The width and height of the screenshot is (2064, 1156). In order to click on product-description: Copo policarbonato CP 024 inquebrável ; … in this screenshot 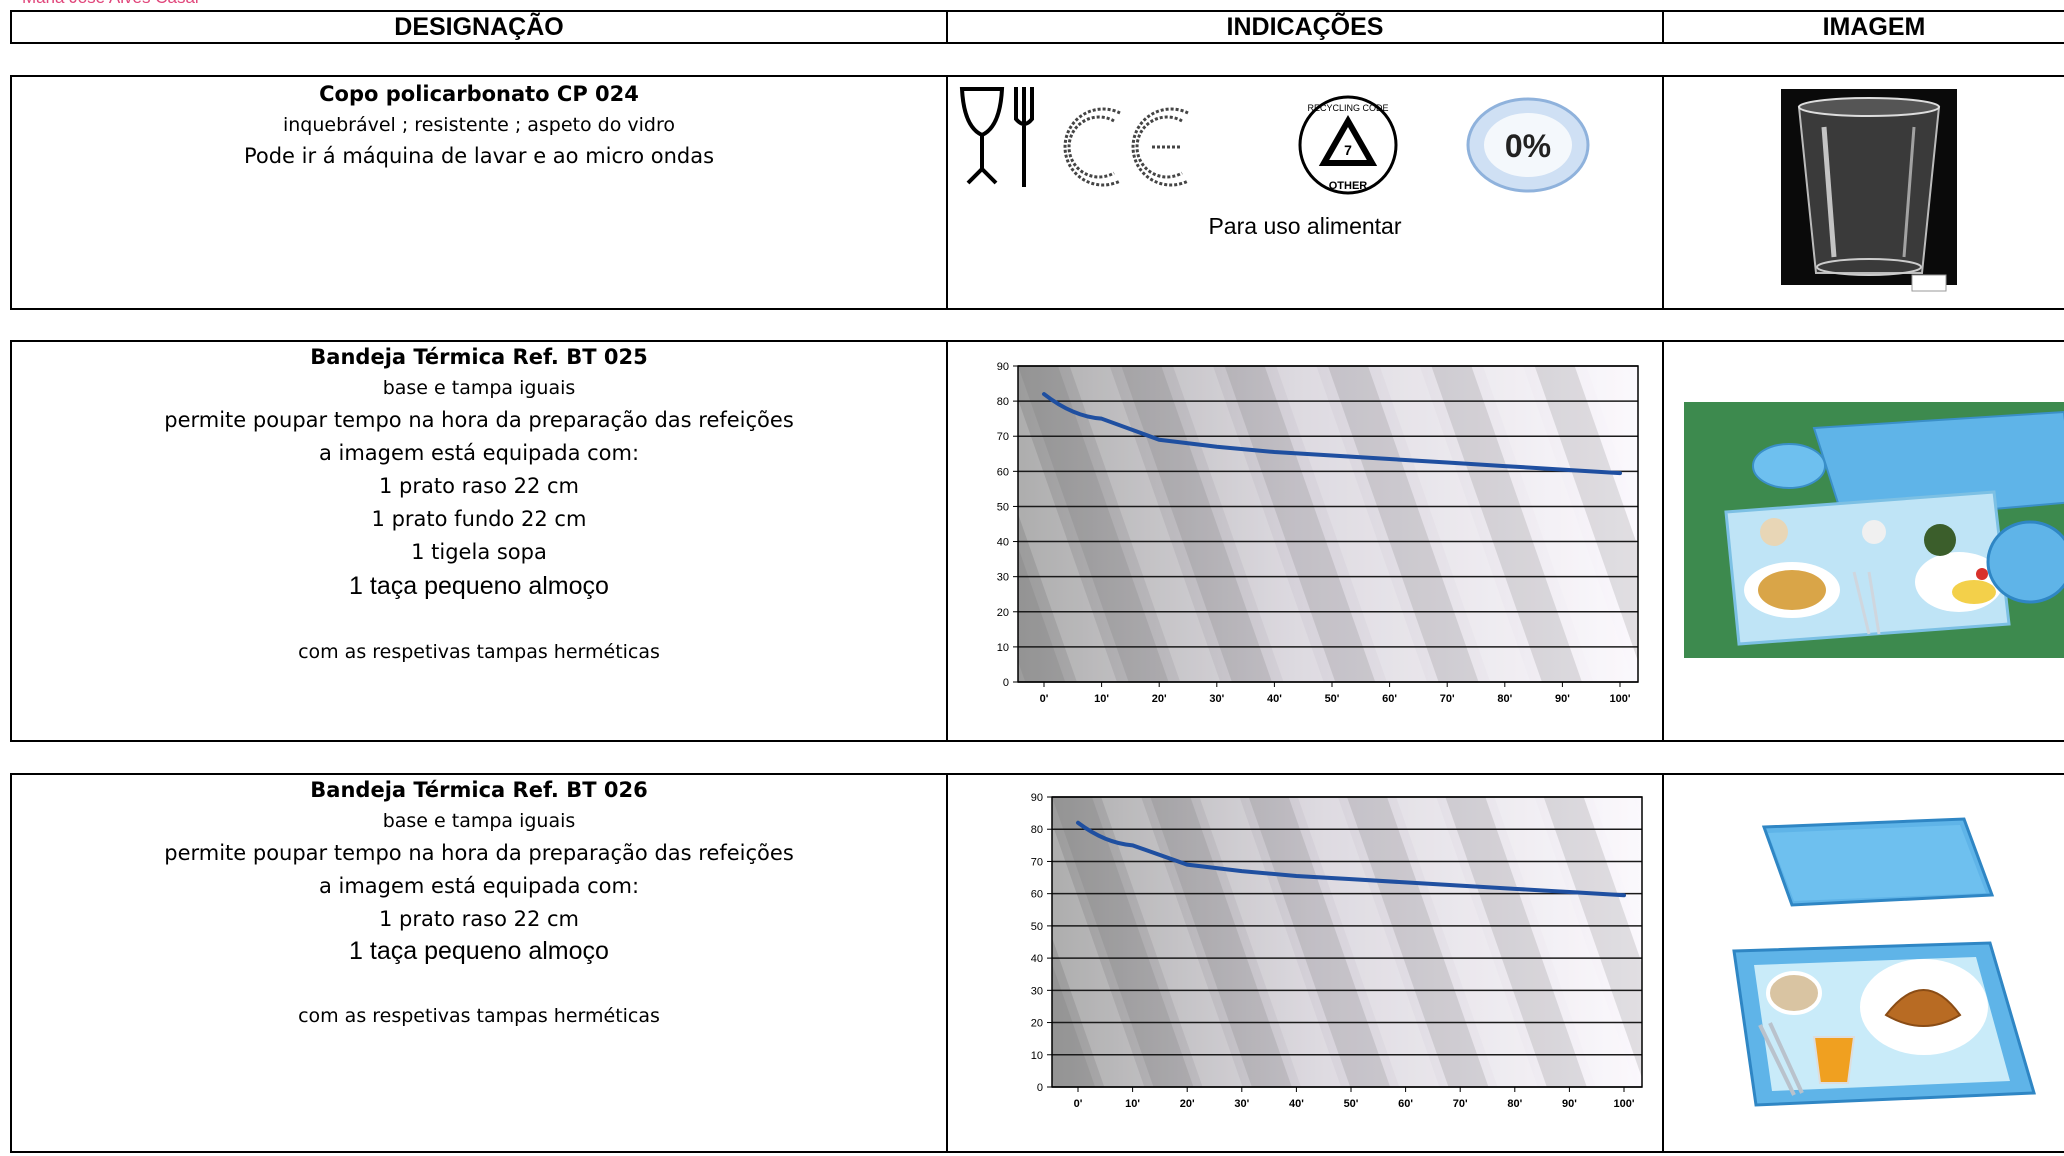, I will do `click(479, 125)`.